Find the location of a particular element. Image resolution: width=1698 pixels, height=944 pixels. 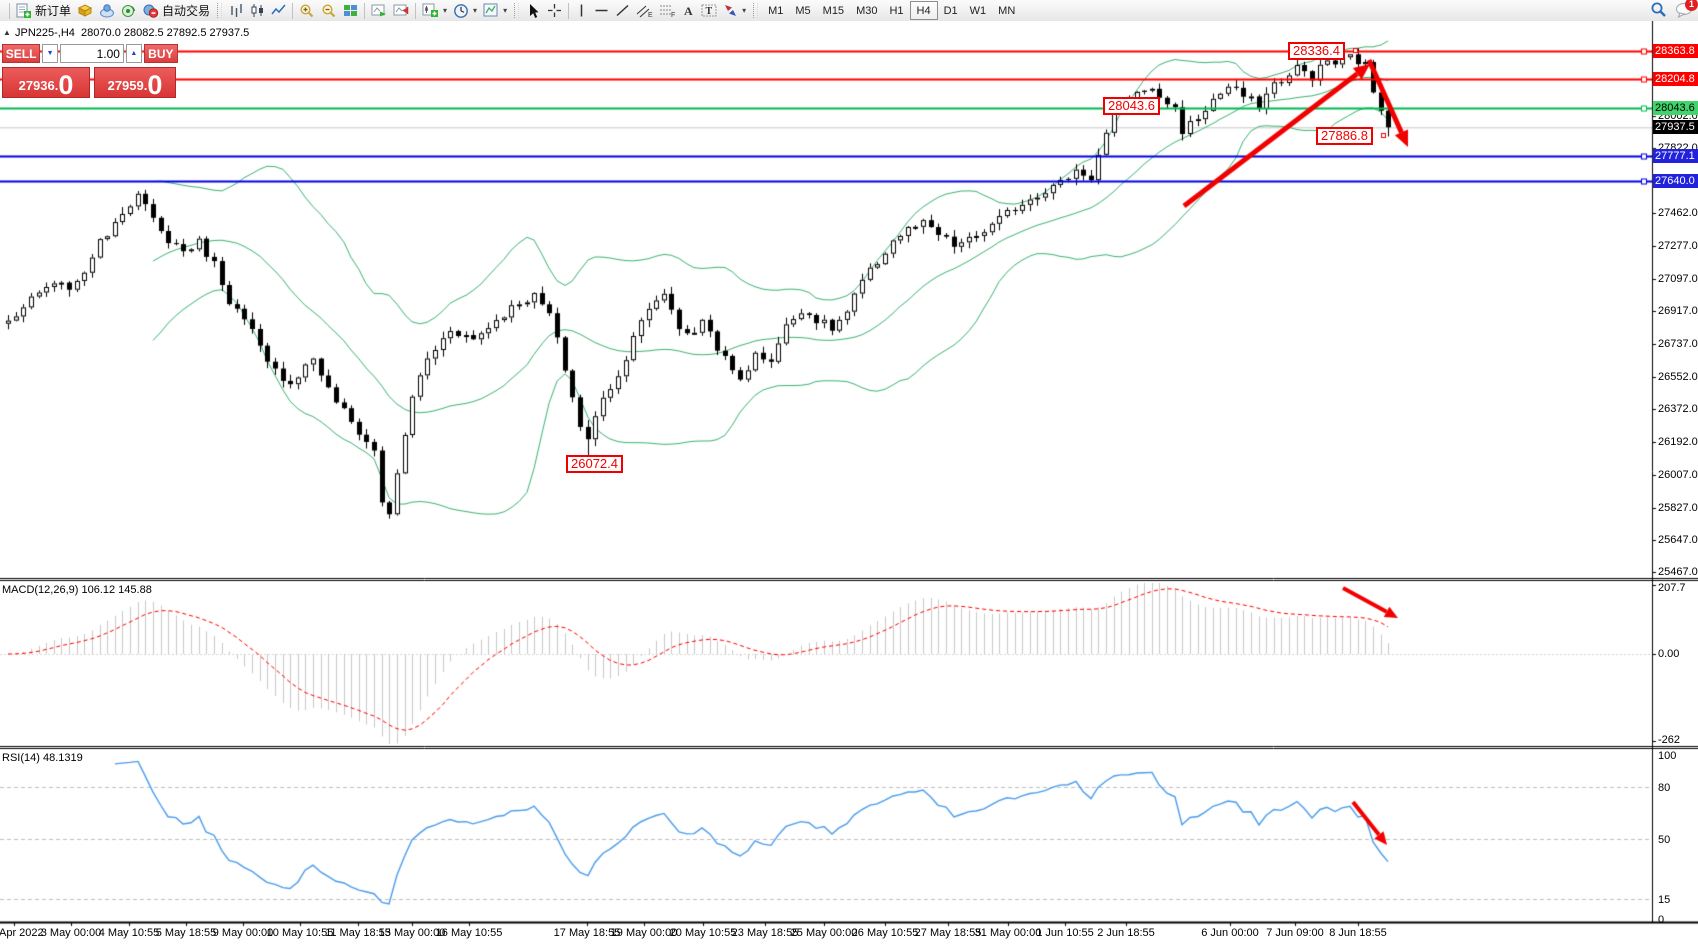

signals-button is located at coordinates (129, 10).